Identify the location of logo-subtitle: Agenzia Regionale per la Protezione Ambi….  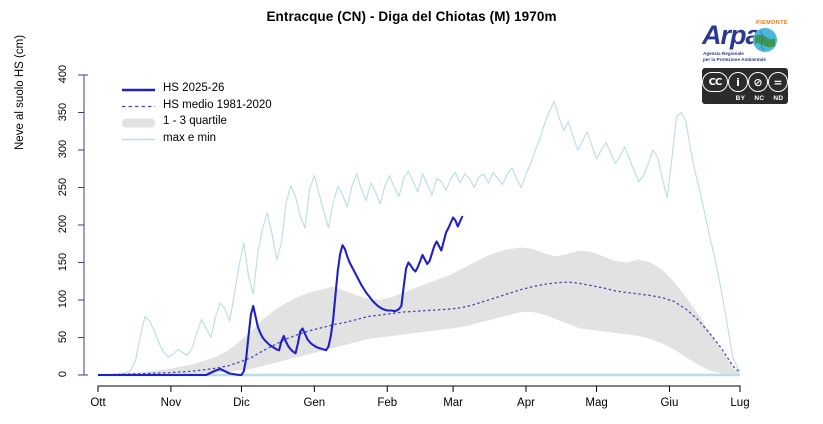
(734, 56).